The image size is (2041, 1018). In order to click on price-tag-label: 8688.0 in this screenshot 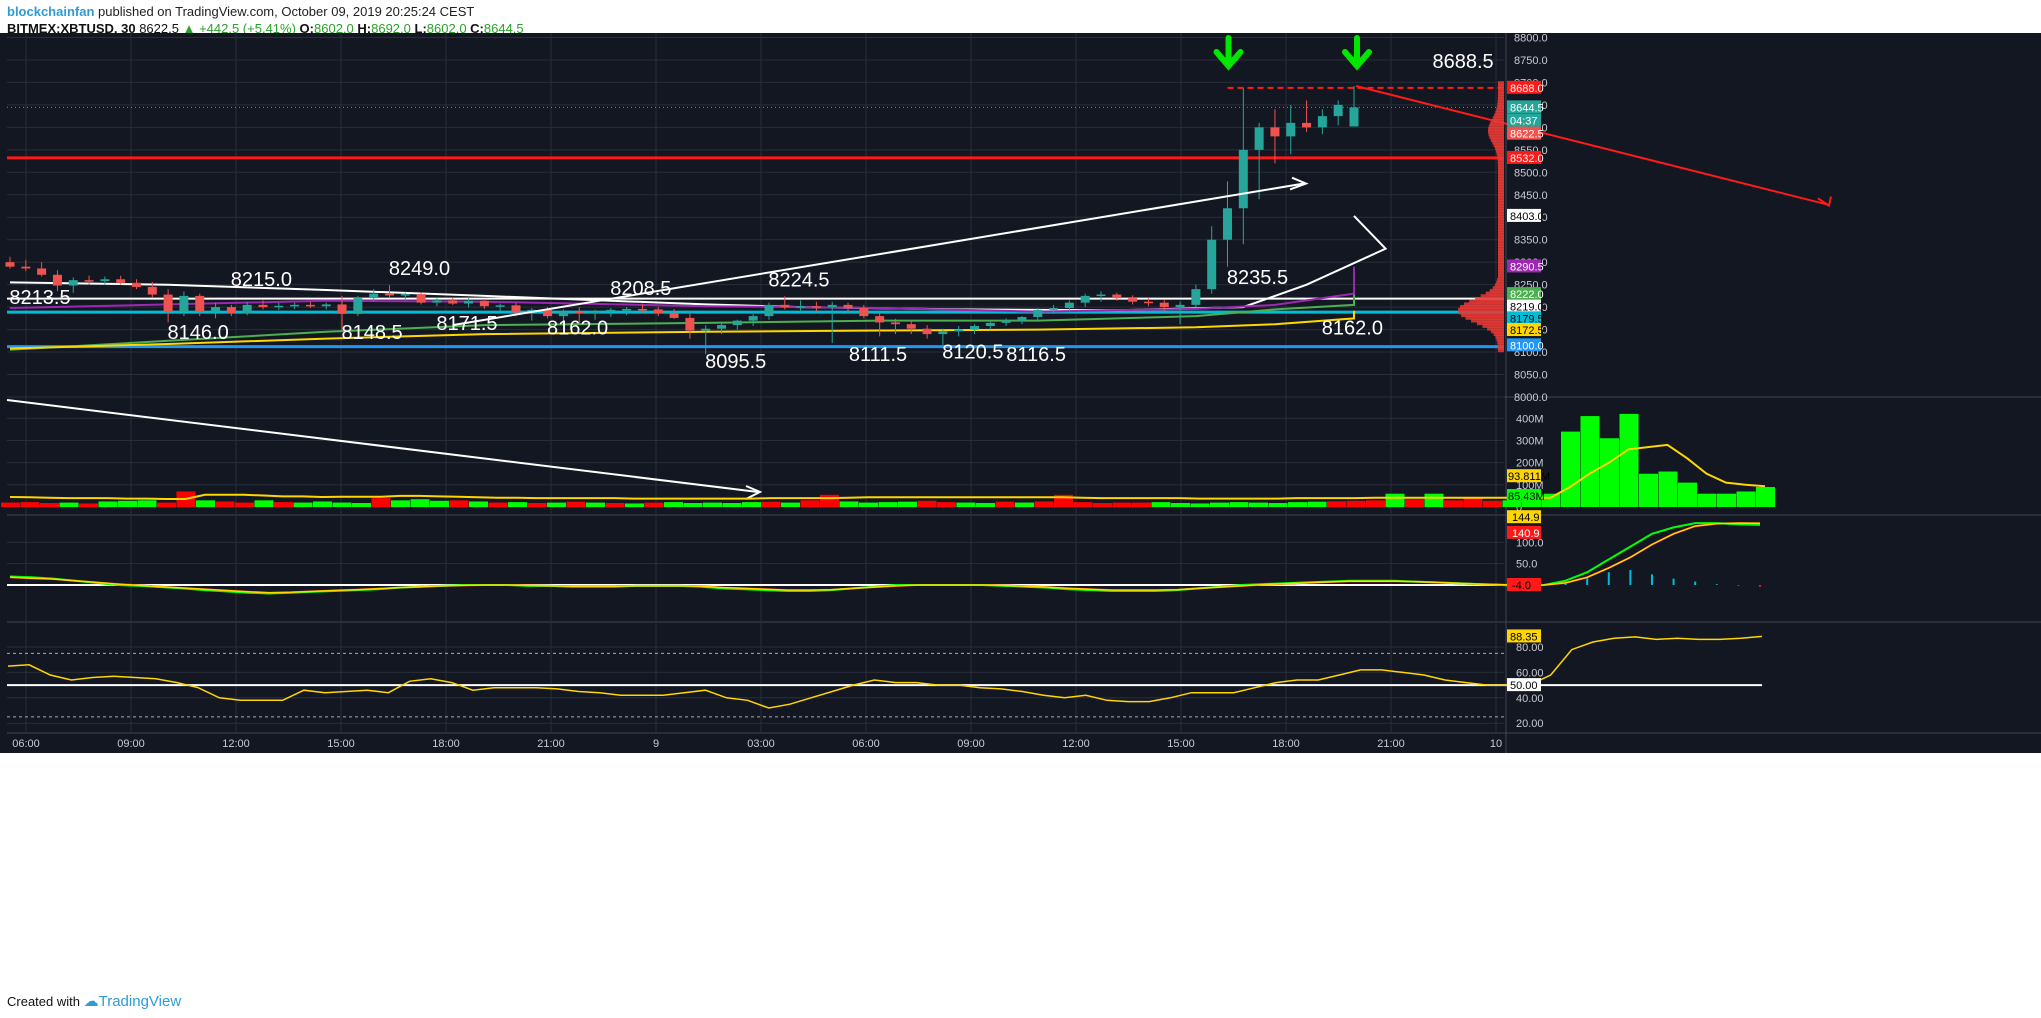, I will do `click(1527, 89)`.